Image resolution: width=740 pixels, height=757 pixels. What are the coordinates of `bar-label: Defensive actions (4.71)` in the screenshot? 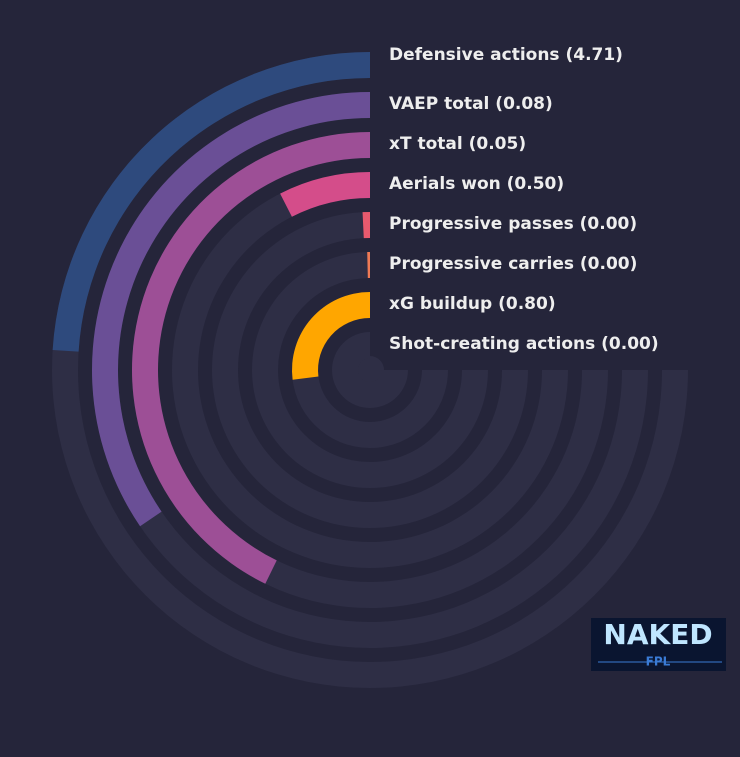 It's located at (506, 55).